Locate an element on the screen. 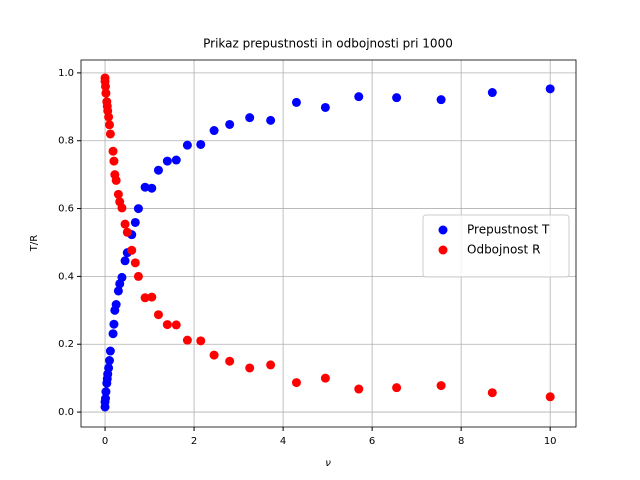 The height and width of the screenshot is (480, 640). y-axis-label: T/R is located at coordinates (34, 243).